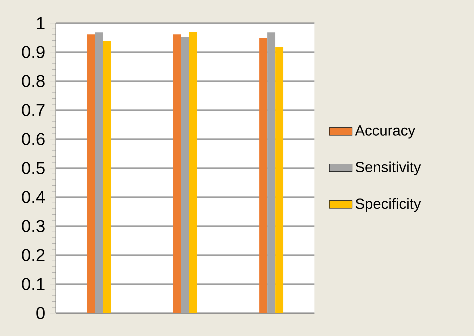 This screenshot has width=474, height=336. What do you see at coordinates (34, 197) in the screenshot?
I see `y-tick-label: 0.4` at bounding box center [34, 197].